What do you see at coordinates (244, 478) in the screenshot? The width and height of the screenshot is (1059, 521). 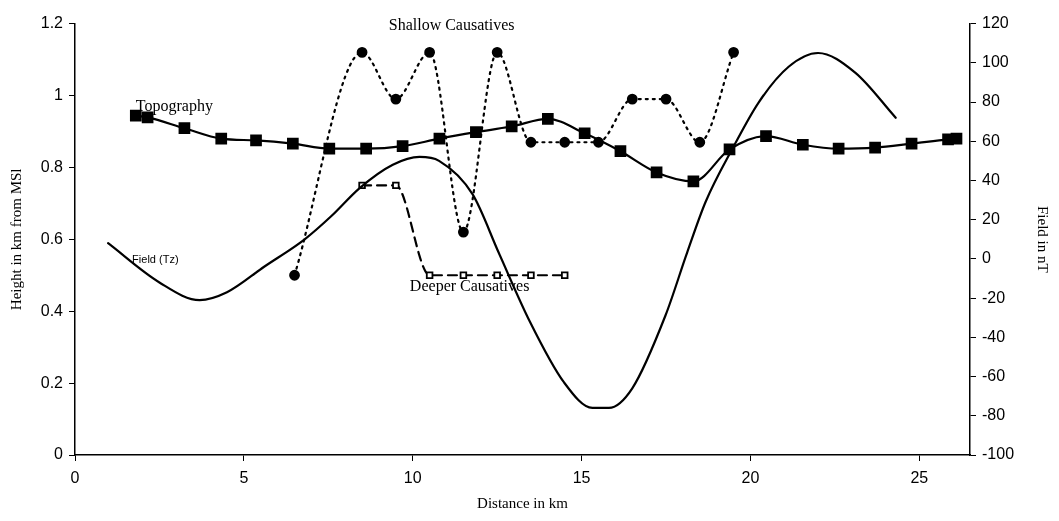 I see `x-tick-label: 5` at bounding box center [244, 478].